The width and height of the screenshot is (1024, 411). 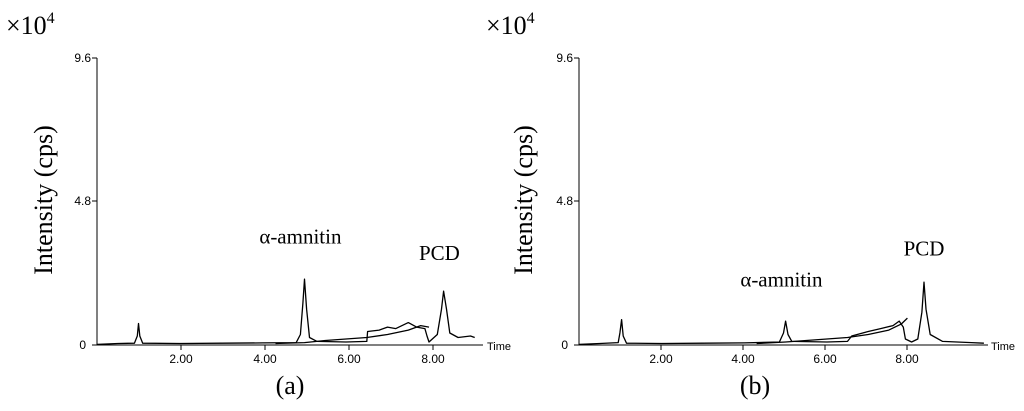 I want to click on scale-factor-a: ×10⁴, so click(x=30, y=25).